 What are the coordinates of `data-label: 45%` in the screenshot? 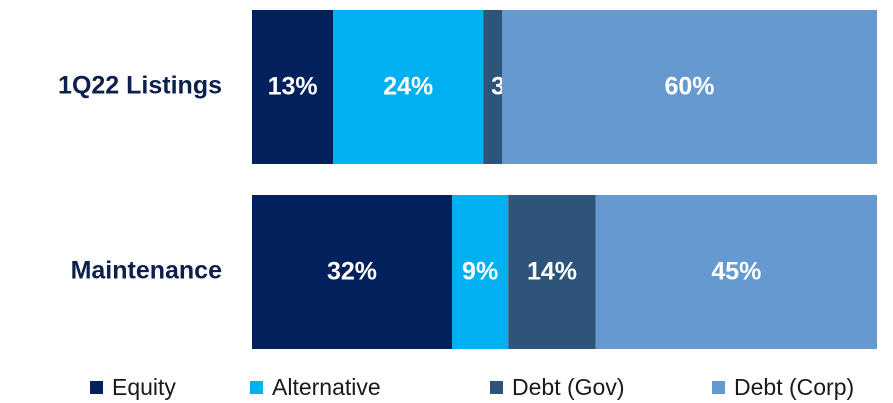 It's located at (736, 272).